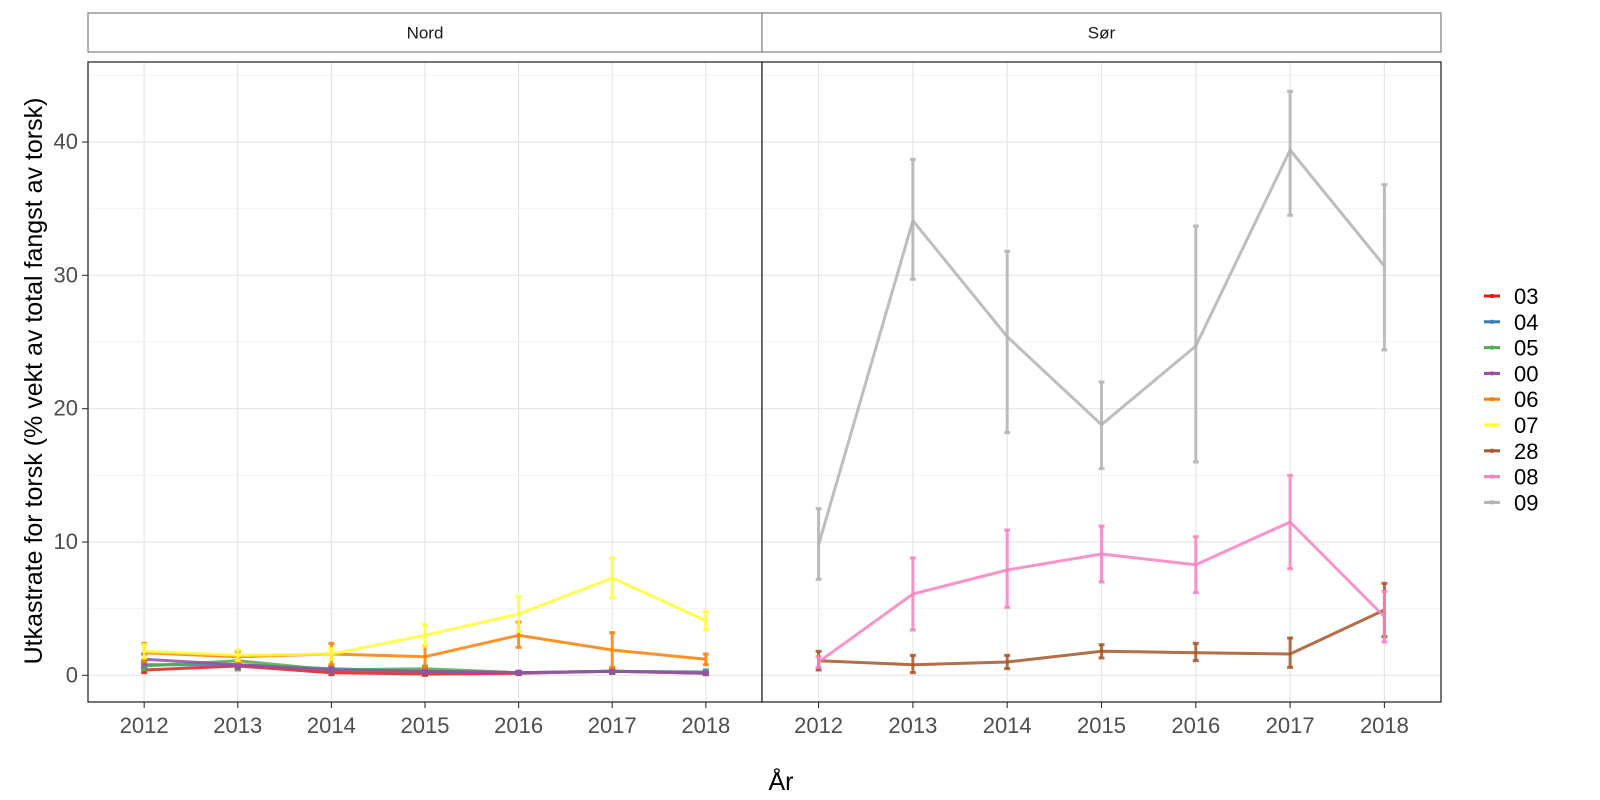 The width and height of the screenshot is (1600, 800). What do you see at coordinates (72, 674) in the screenshot?
I see `y-tick-label: 0` at bounding box center [72, 674].